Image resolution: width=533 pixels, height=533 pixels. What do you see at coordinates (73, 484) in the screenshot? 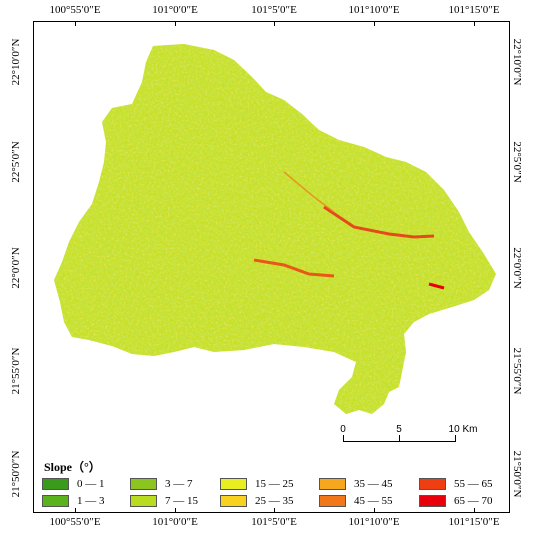
I see `legend-item: 0 — 1` at bounding box center [73, 484].